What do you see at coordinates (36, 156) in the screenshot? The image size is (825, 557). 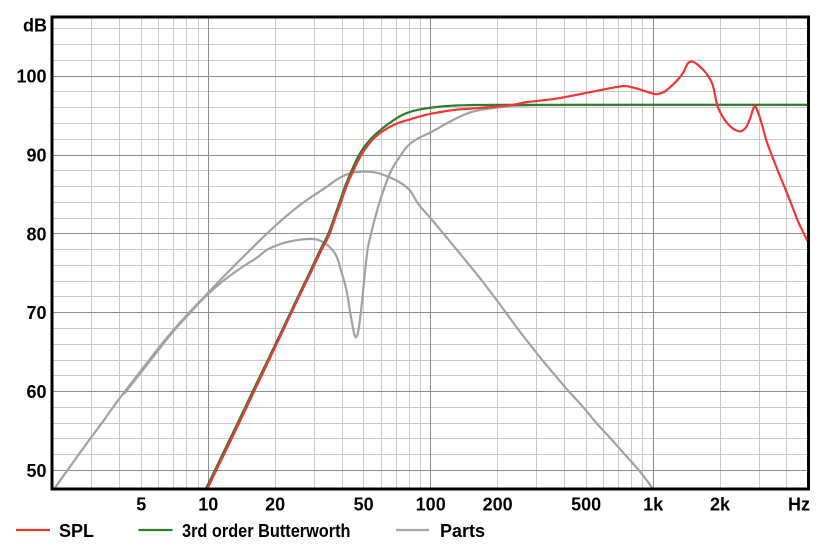 I see `svg-text: 90` at bounding box center [36, 156].